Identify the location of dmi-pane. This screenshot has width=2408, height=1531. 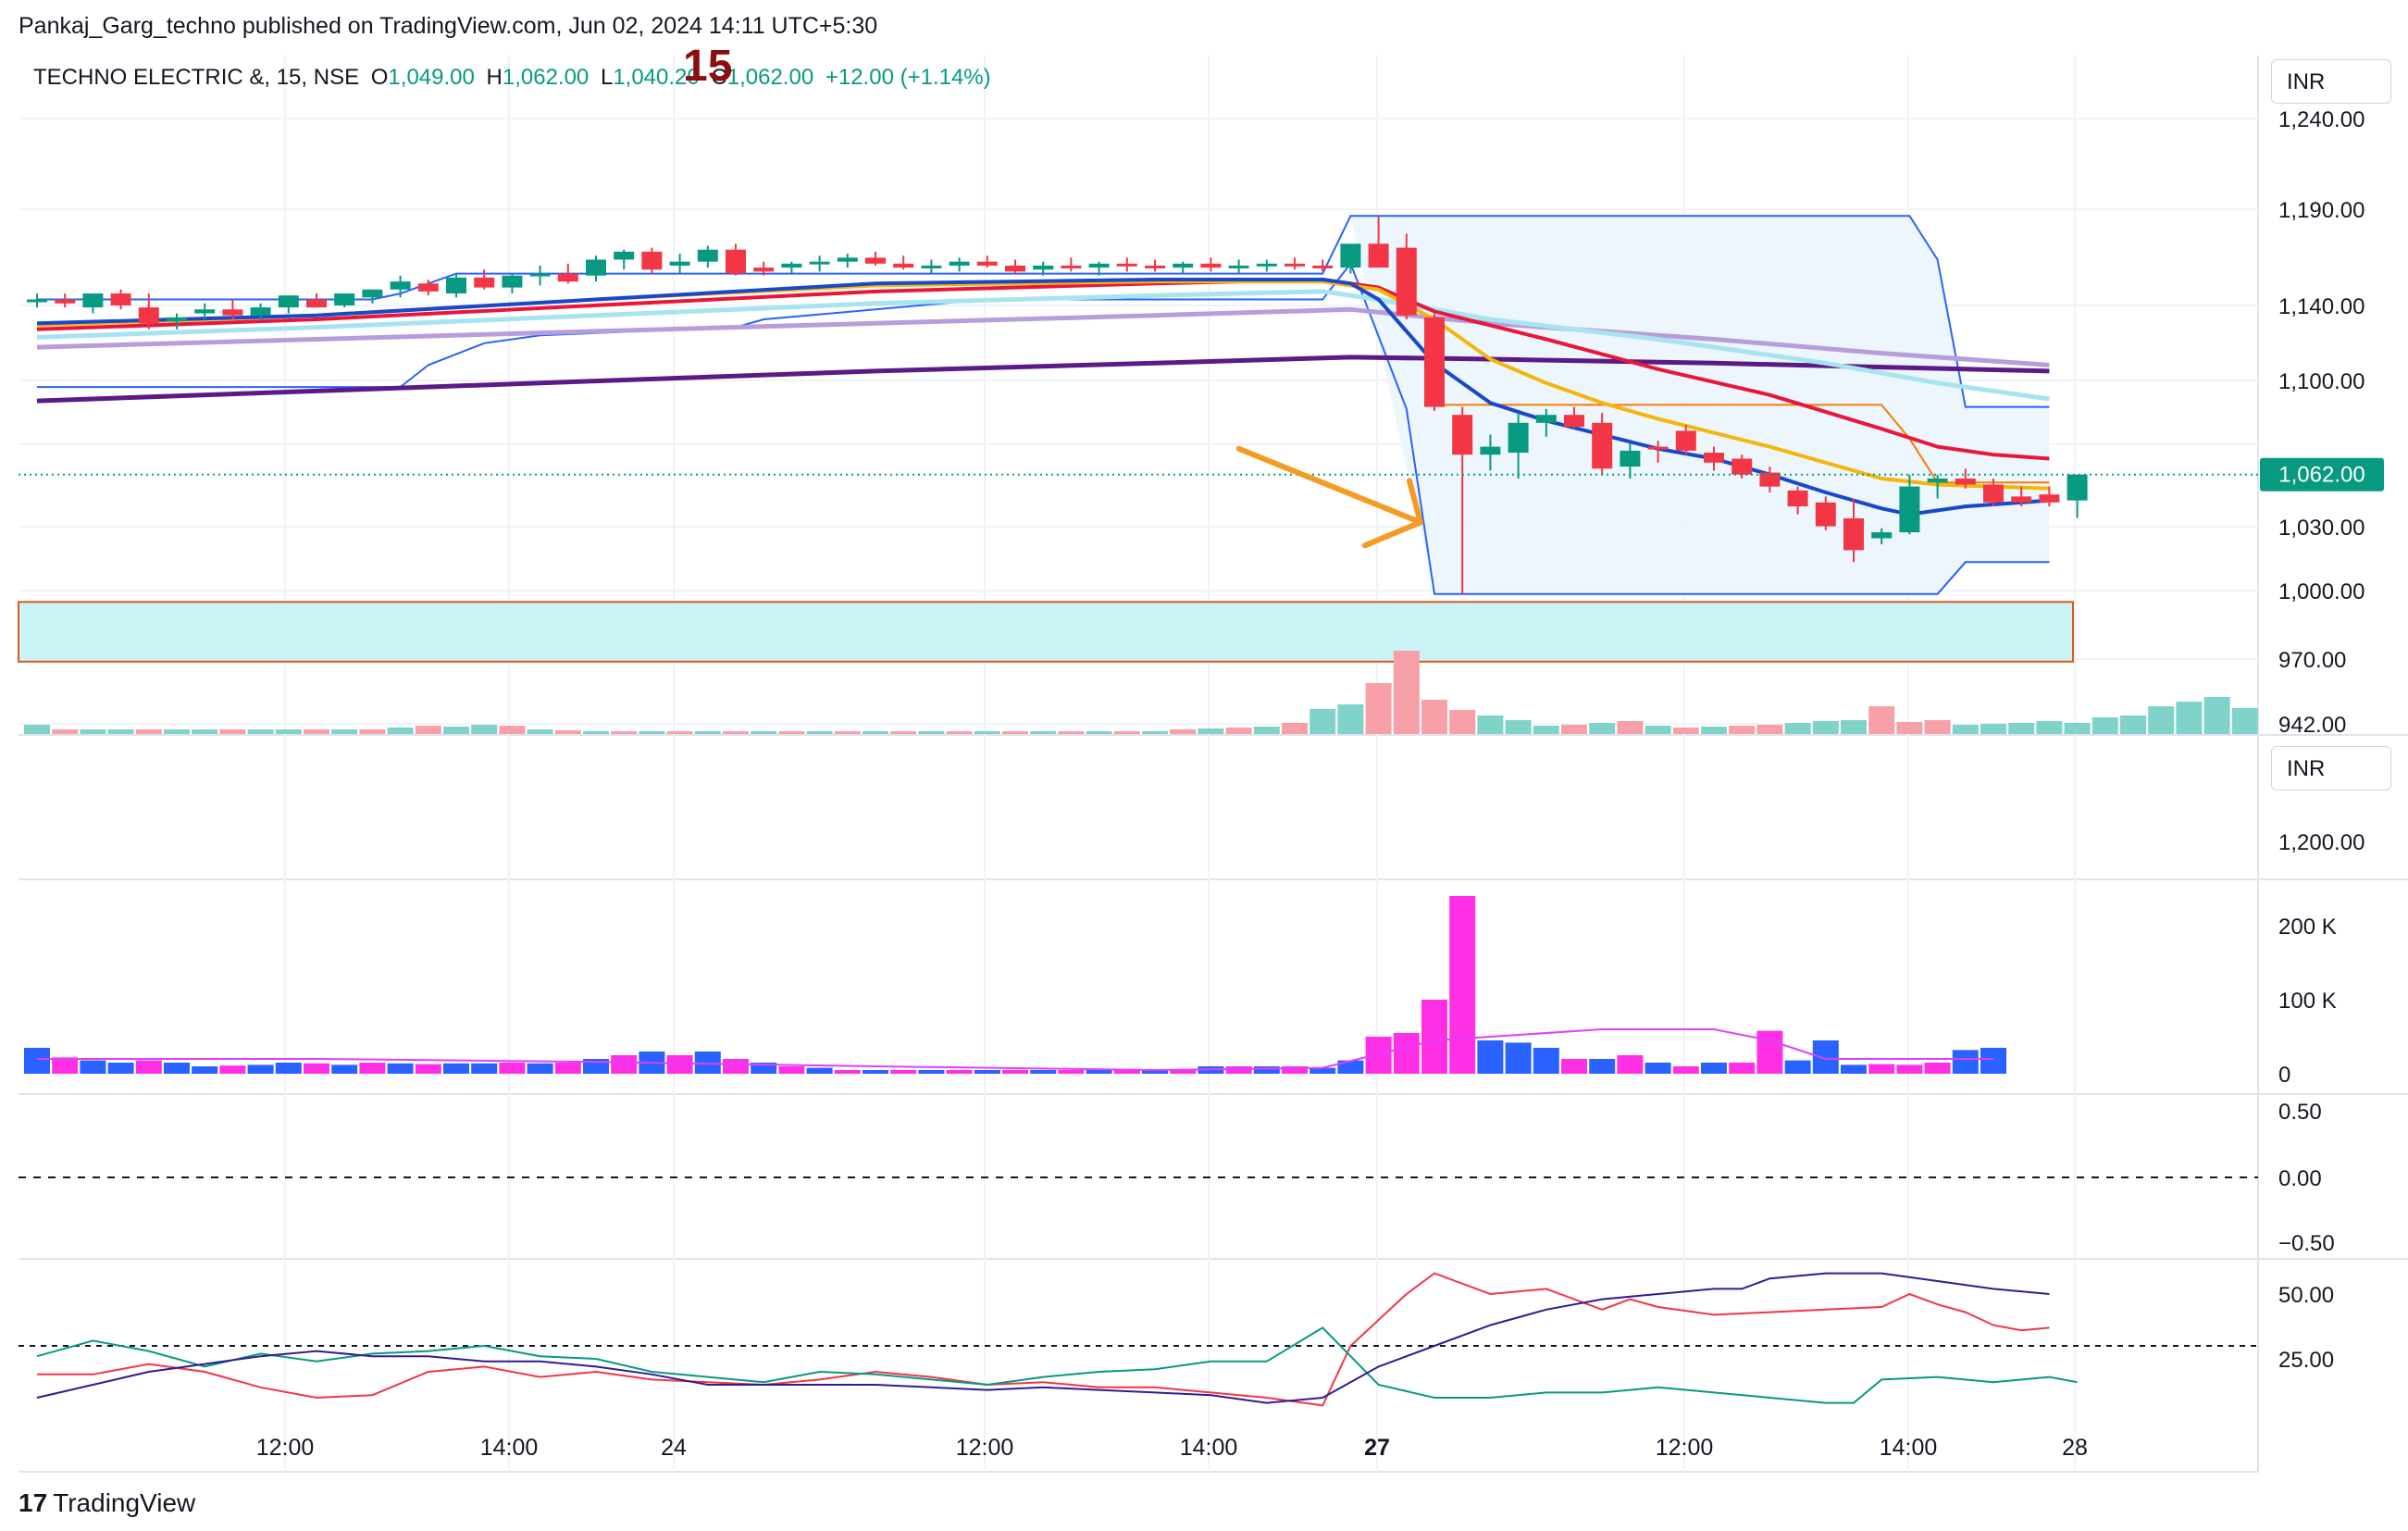
(1138, 1339).